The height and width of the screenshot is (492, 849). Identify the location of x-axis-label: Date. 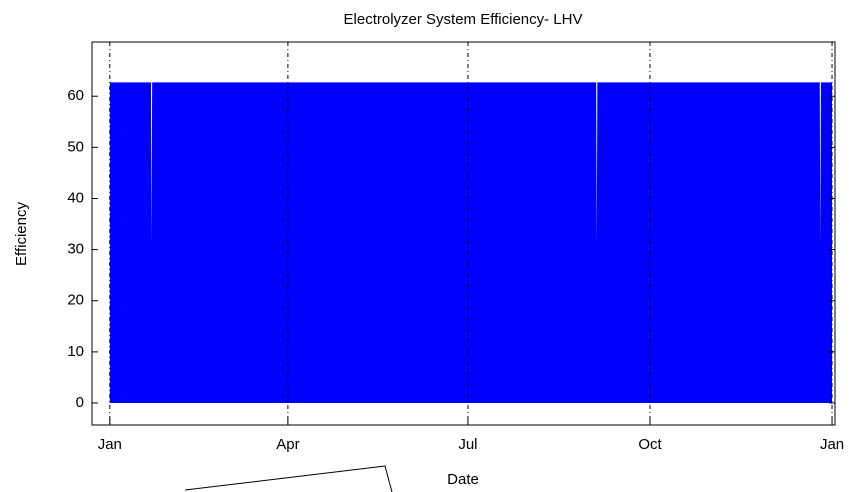
(463, 479).